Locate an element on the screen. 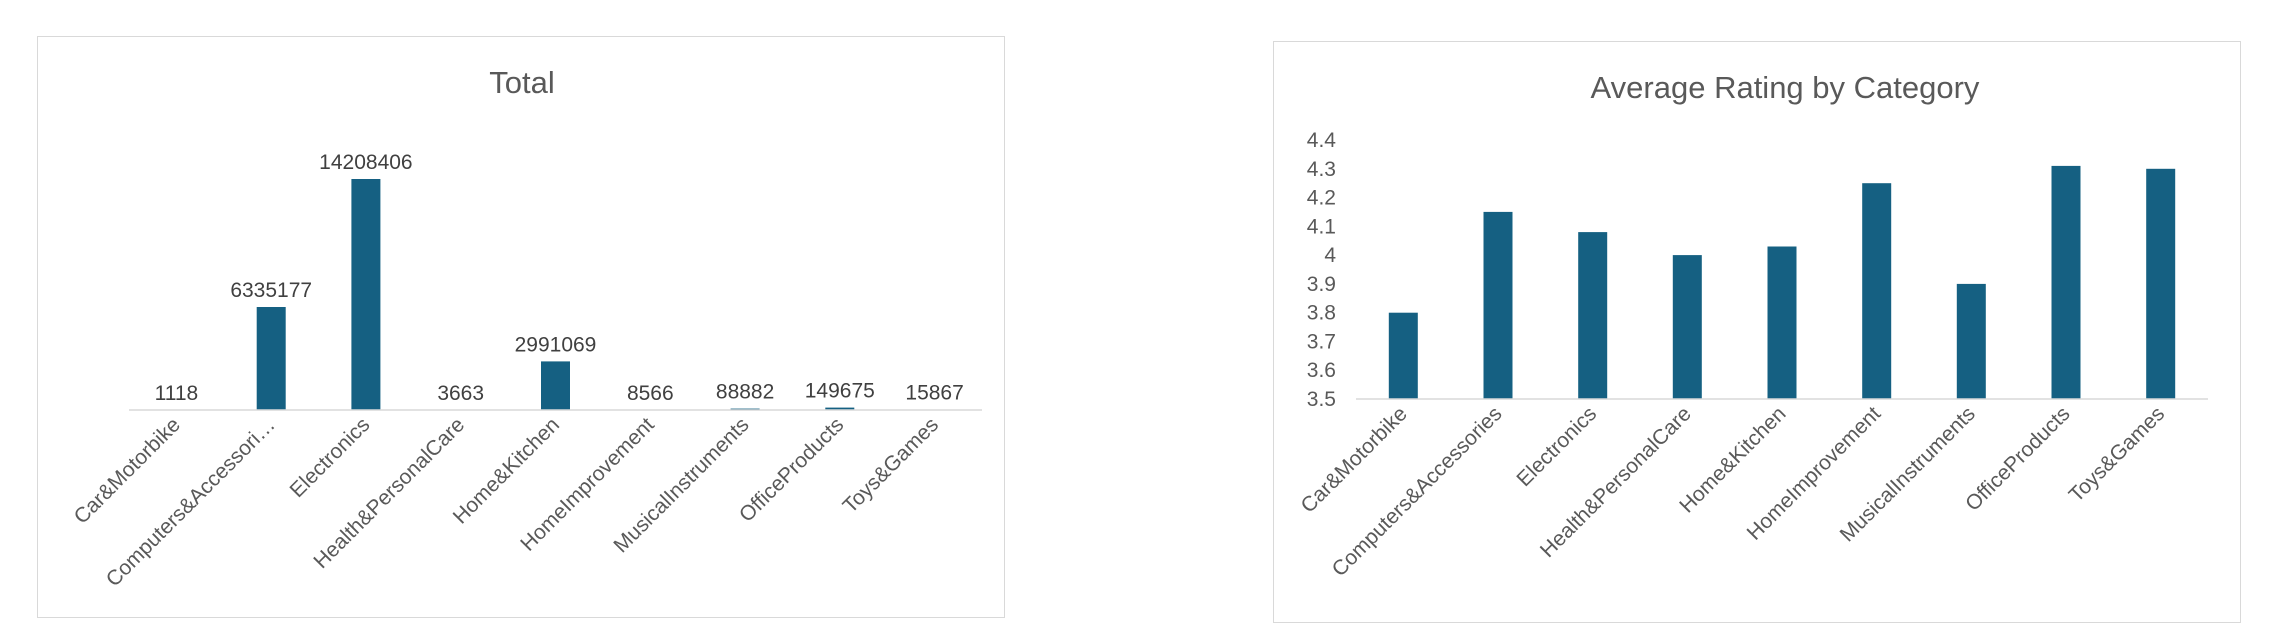  rating-bar-musicalinstruments is located at coordinates (1971, 341).